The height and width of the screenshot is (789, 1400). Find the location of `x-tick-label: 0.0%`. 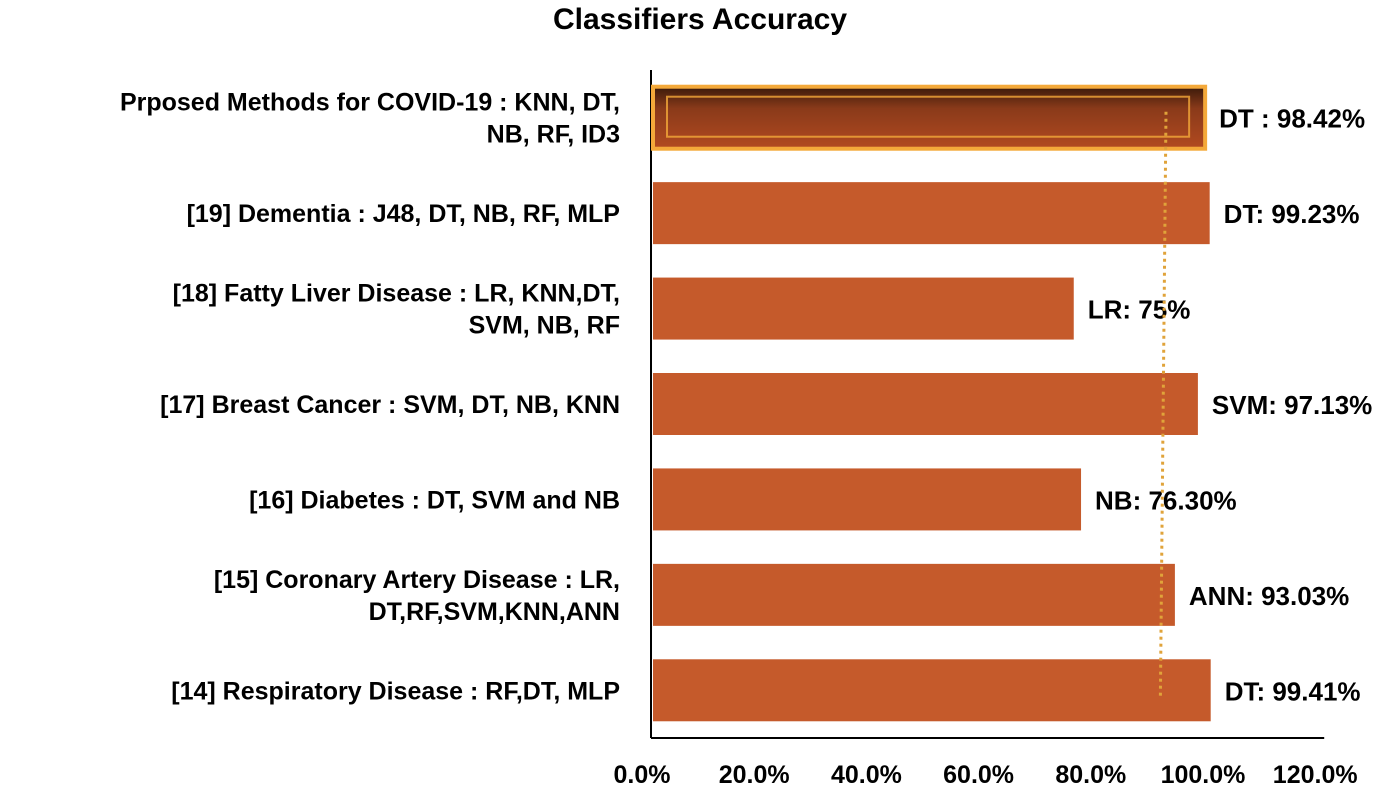

x-tick-label: 0.0% is located at coordinates (642, 775).